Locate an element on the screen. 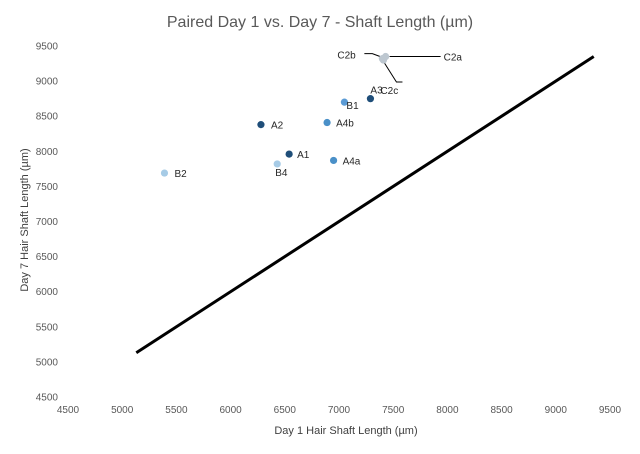  data-point-b2 is located at coordinates (164, 173).